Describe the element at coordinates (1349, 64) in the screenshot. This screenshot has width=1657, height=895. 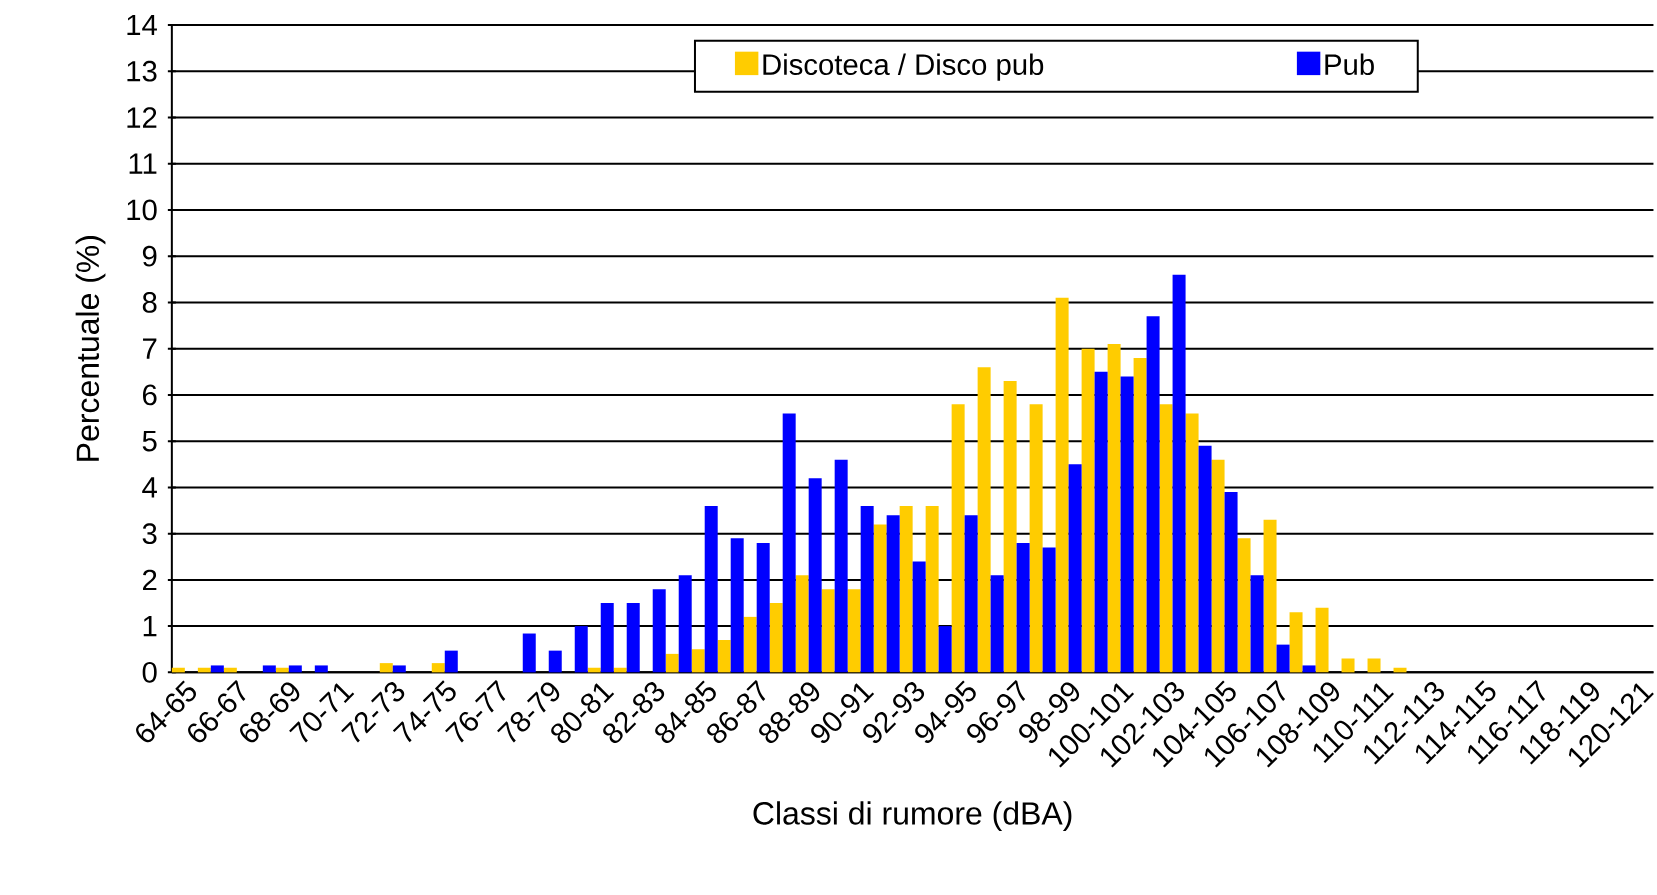
I see `legend-label: Pub` at that location.